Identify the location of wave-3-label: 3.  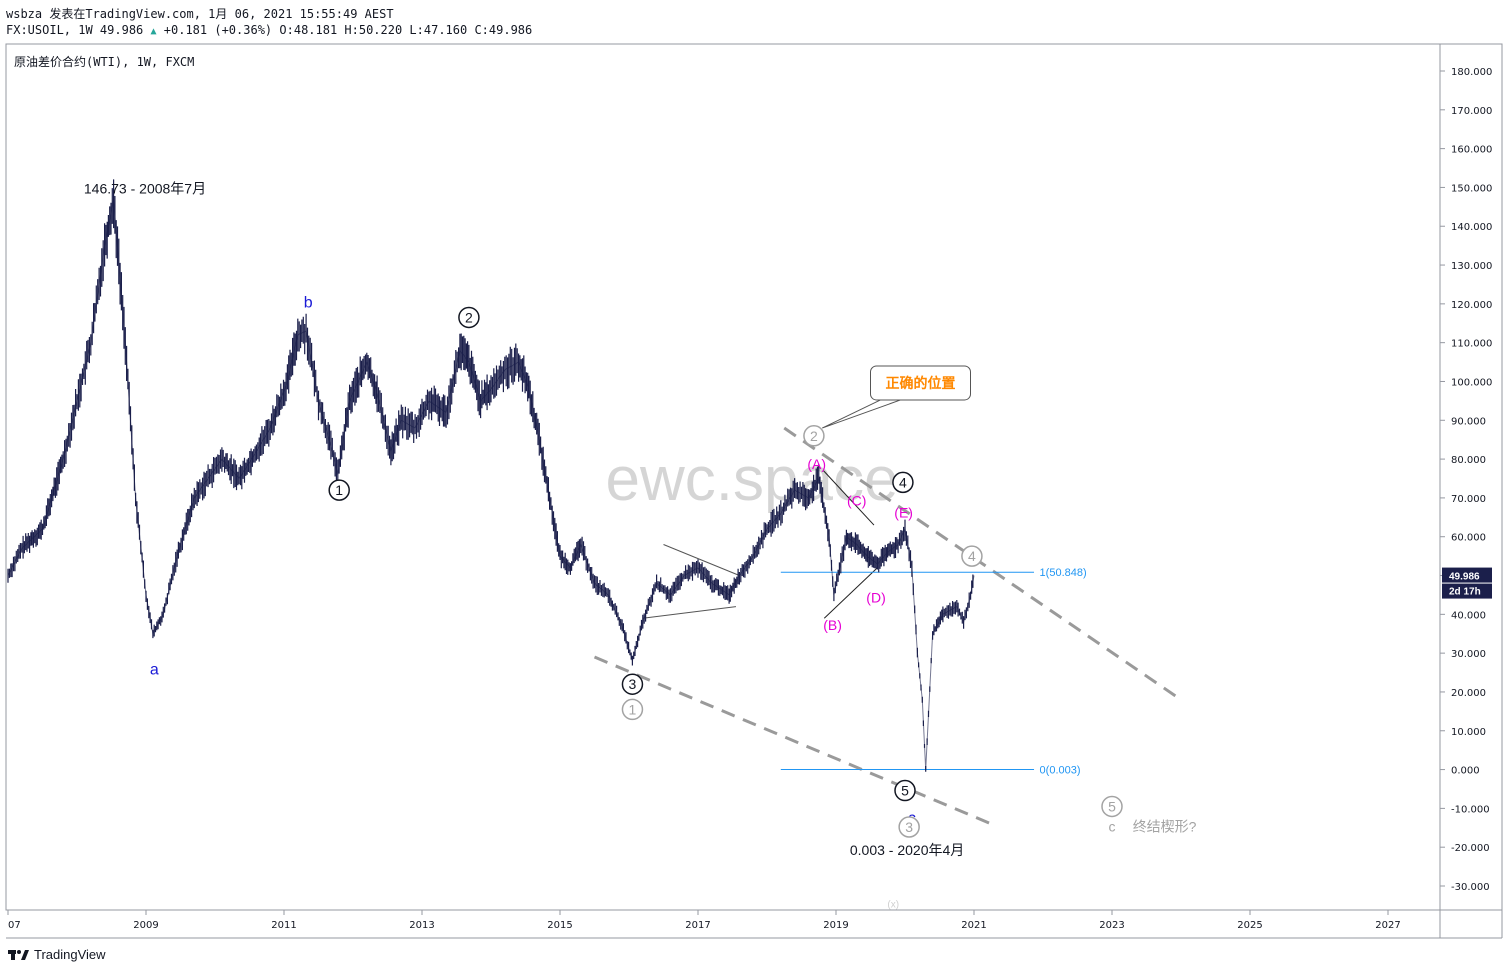
(633, 684).